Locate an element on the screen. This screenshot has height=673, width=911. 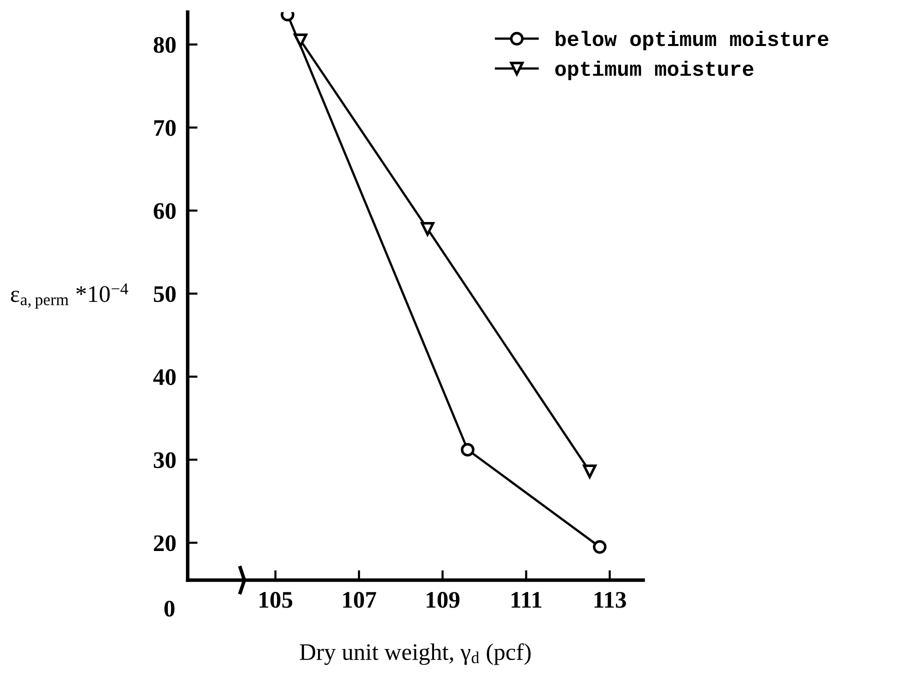
y-tick-label: 70 is located at coordinates (165, 128).